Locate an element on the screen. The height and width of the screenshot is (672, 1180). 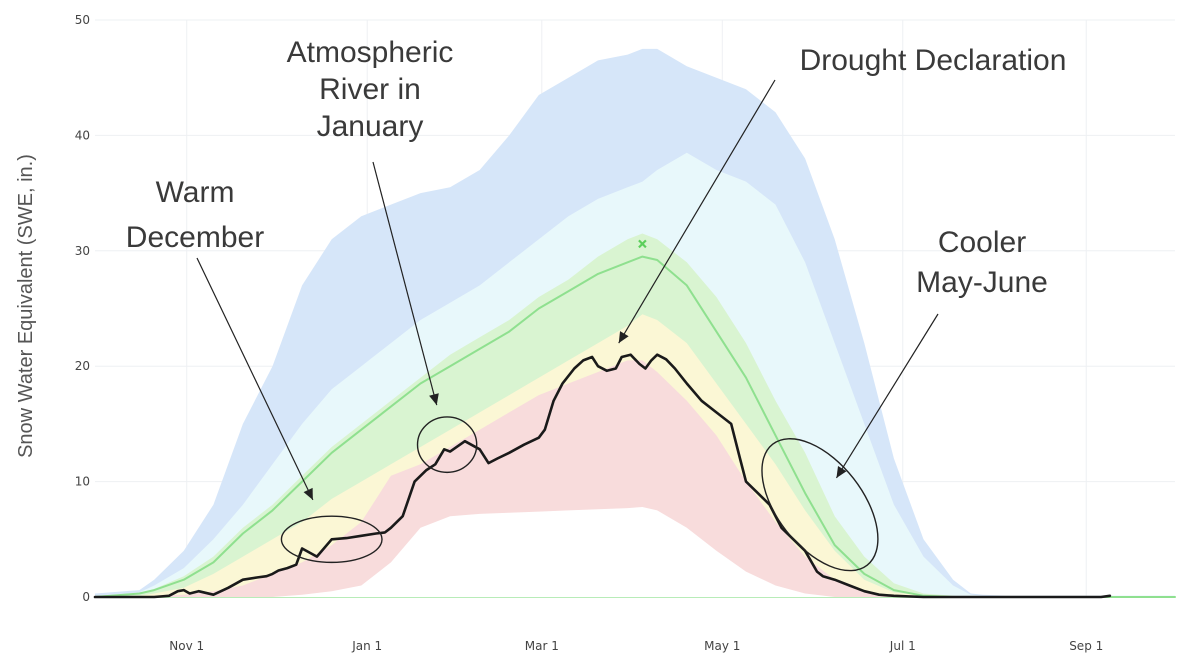
annotation-2: Atmospheric River in January is located at coordinates (382, 255).